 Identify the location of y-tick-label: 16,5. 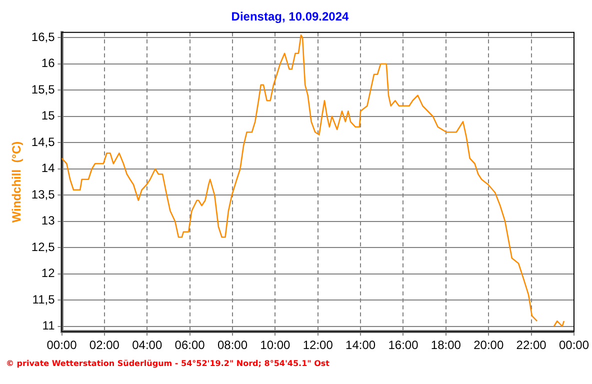
(43, 37).